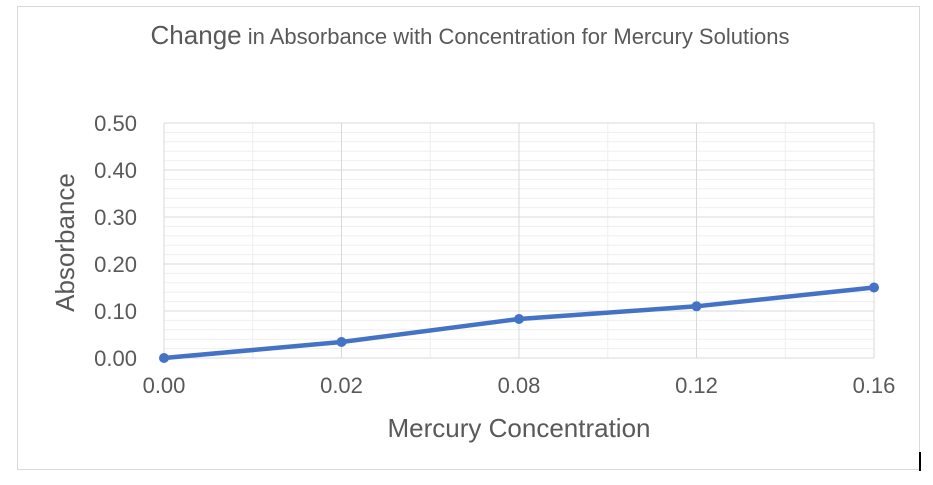 This screenshot has width=933, height=485. Describe the element at coordinates (519, 428) in the screenshot. I see `x-axis-title: Mercury Concentration` at that location.